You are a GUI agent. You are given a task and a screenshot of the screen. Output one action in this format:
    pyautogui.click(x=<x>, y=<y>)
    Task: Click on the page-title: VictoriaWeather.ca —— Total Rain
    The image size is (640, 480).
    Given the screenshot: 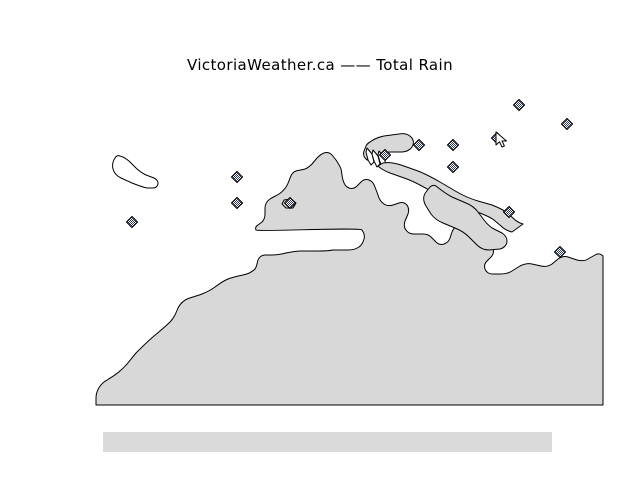 What is the action you would take?
    pyautogui.click(x=319, y=65)
    